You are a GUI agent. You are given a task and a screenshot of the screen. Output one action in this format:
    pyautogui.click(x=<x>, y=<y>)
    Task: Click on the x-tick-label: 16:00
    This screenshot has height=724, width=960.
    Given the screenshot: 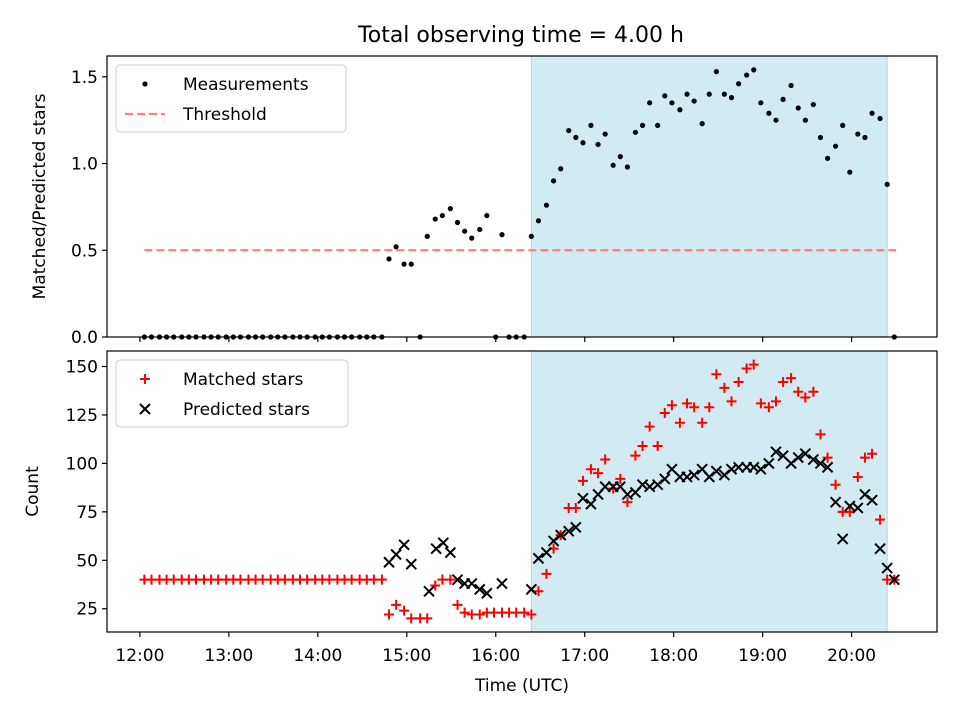 What is the action you would take?
    pyautogui.click(x=495, y=656)
    